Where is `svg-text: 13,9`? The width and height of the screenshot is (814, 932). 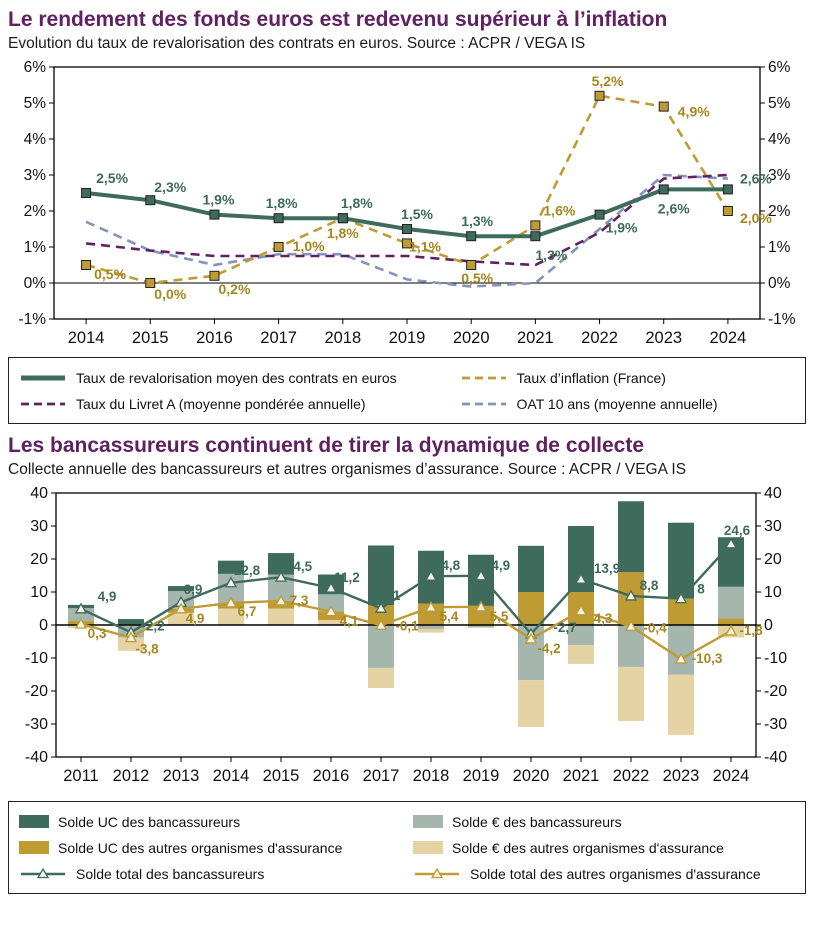 svg-text: 13,9 is located at coordinates (607, 568).